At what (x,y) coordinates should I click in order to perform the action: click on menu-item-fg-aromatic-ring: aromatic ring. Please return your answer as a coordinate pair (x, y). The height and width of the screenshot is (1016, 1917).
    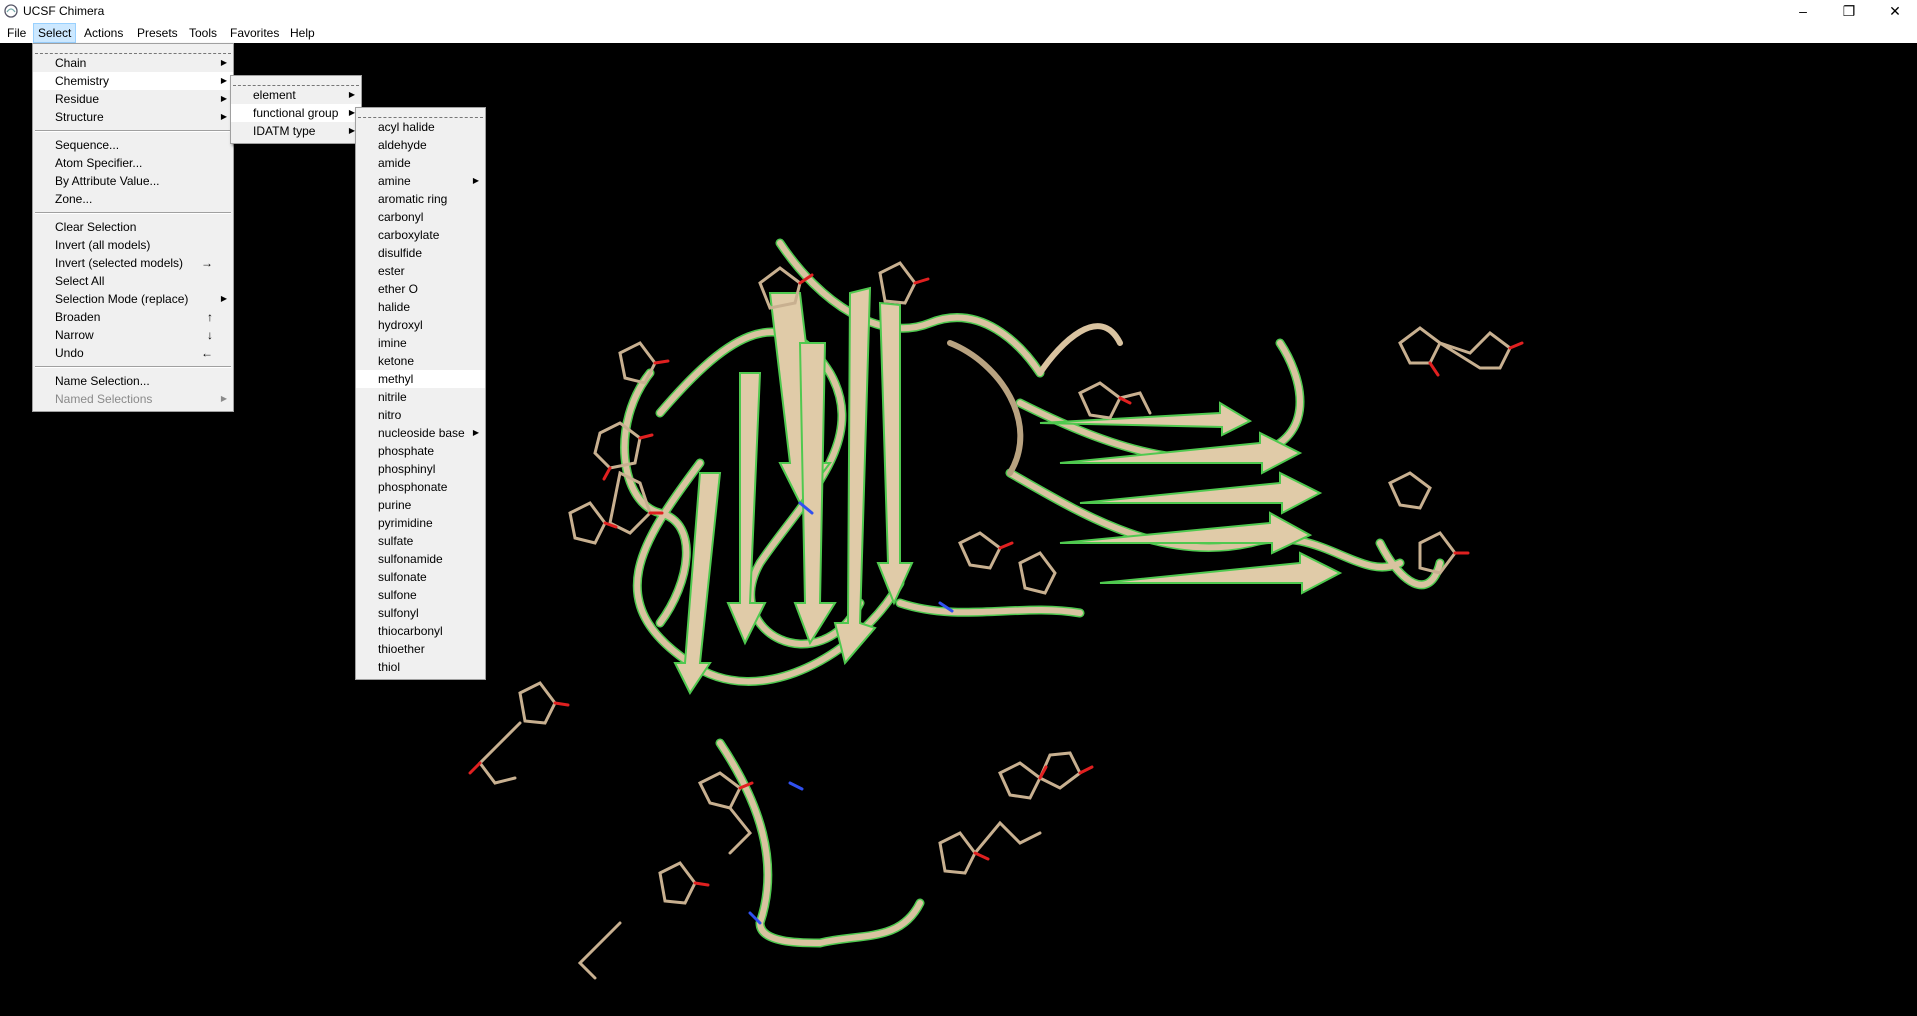
    Looking at the image, I should click on (420, 199).